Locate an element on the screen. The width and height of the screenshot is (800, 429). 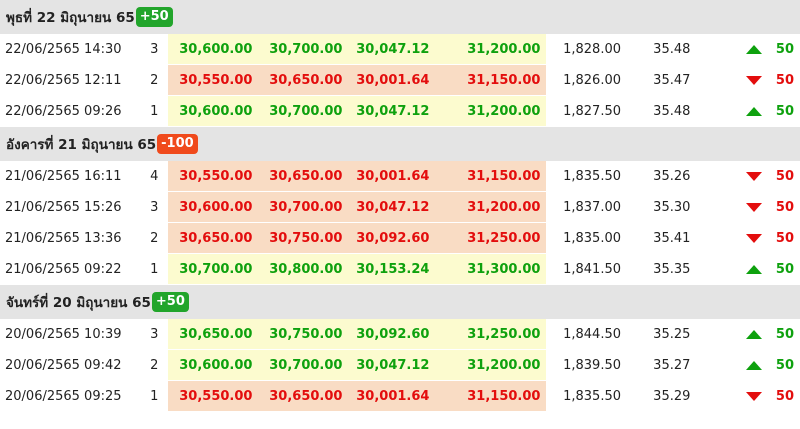
gold-bar-sell-price: 30,750.00 is located at coordinates (306, 238).